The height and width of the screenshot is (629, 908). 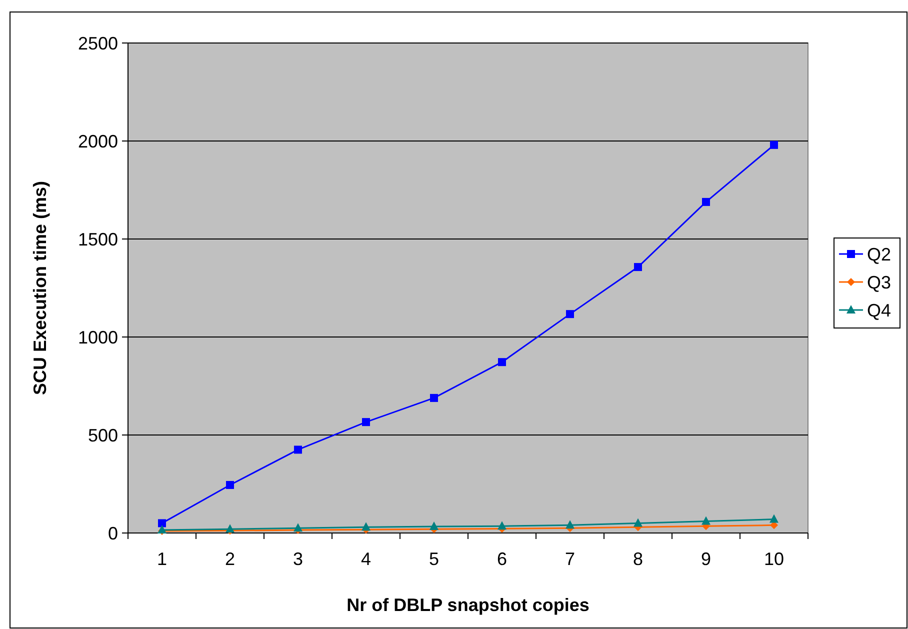 What do you see at coordinates (98, 141) in the screenshot?
I see `y-tick-label: 2000` at bounding box center [98, 141].